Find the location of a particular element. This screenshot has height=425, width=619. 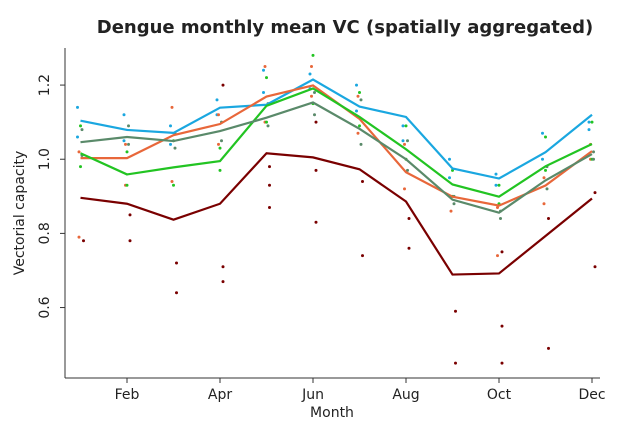

y-axis-label: Vectorial capacity is located at coordinates (20, 213).